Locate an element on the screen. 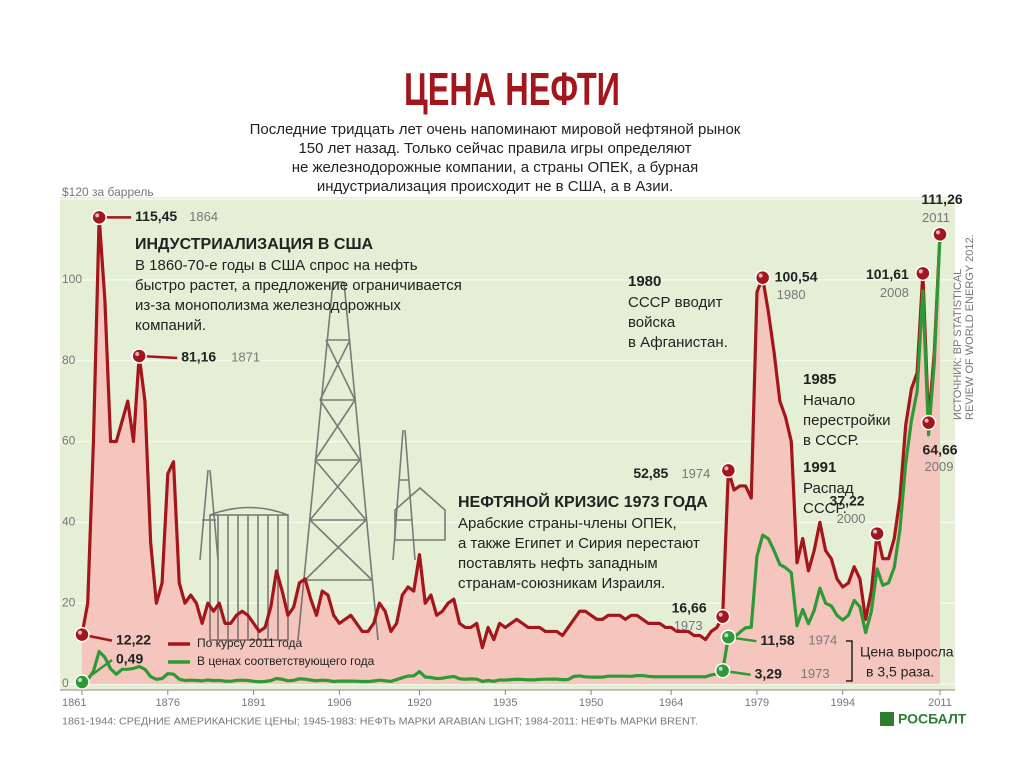  year-label: 2011 is located at coordinates (936, 217).